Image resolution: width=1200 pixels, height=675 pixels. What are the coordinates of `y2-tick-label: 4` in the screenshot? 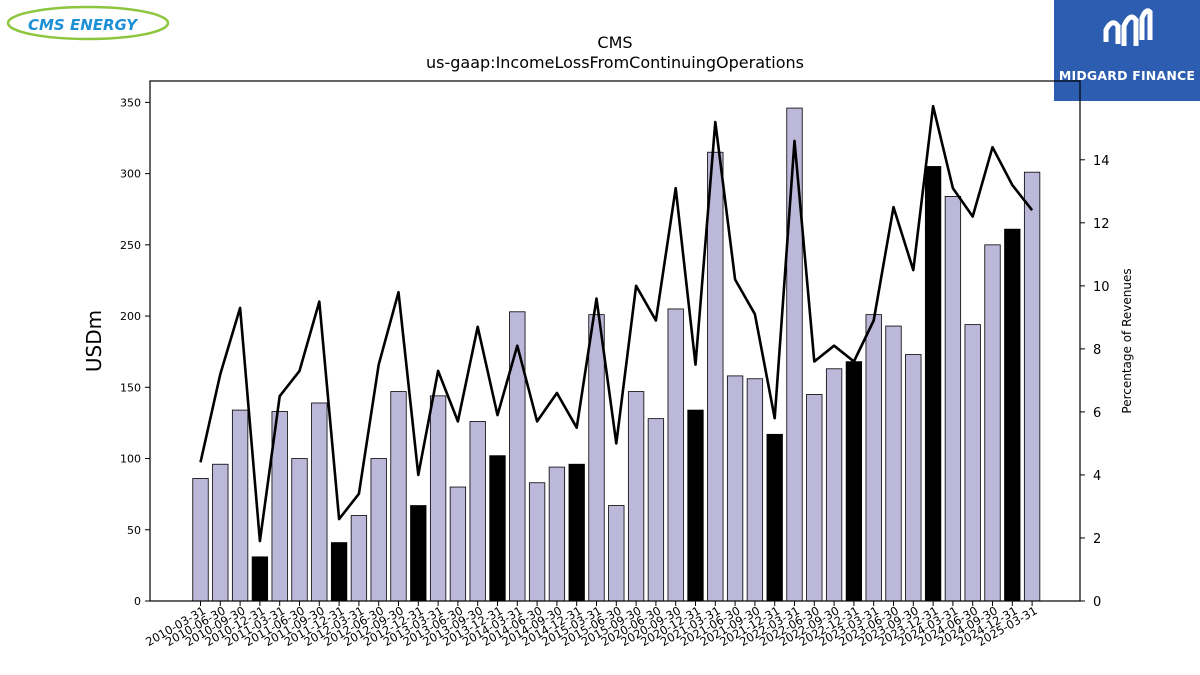 It's located at (1097, 476).